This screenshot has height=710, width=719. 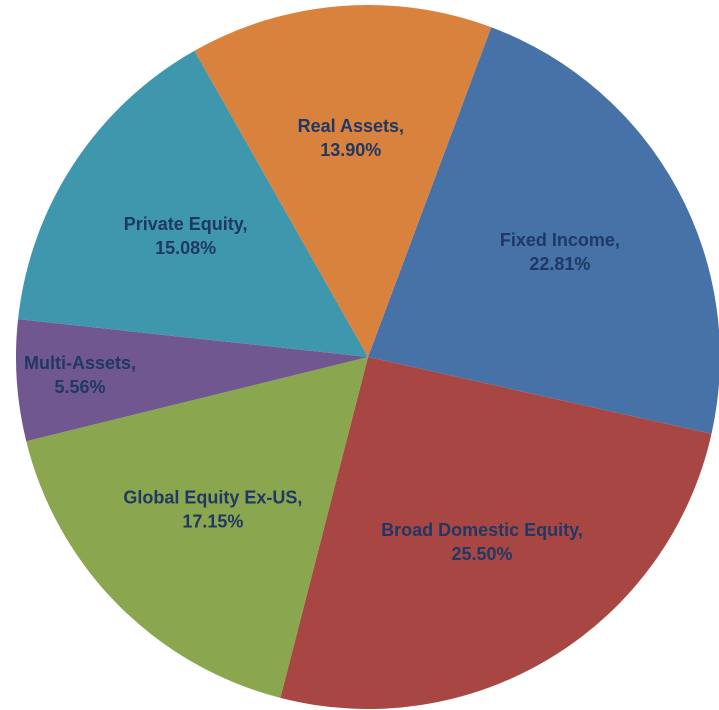 I want to click on slice-value-label: 15.08%, so click(x=185, y=248).